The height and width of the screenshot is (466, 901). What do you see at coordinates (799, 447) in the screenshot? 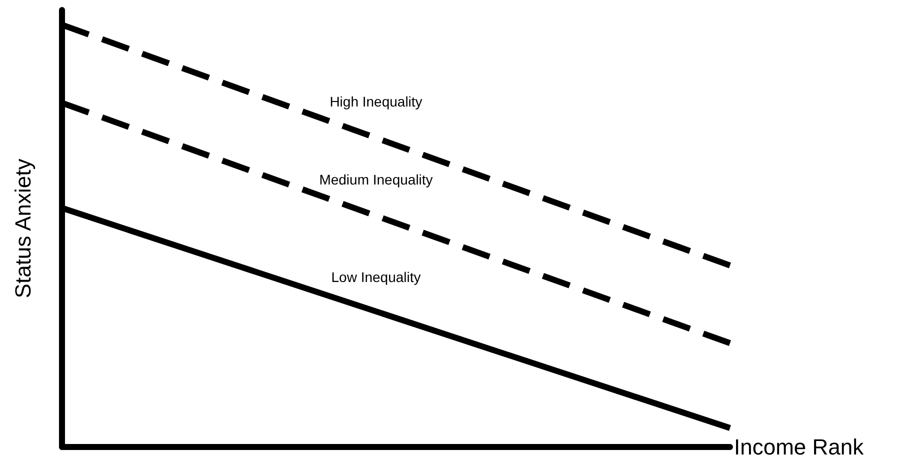
I see `x-axis-title: Income Rank` at bounding box center [799, 447].